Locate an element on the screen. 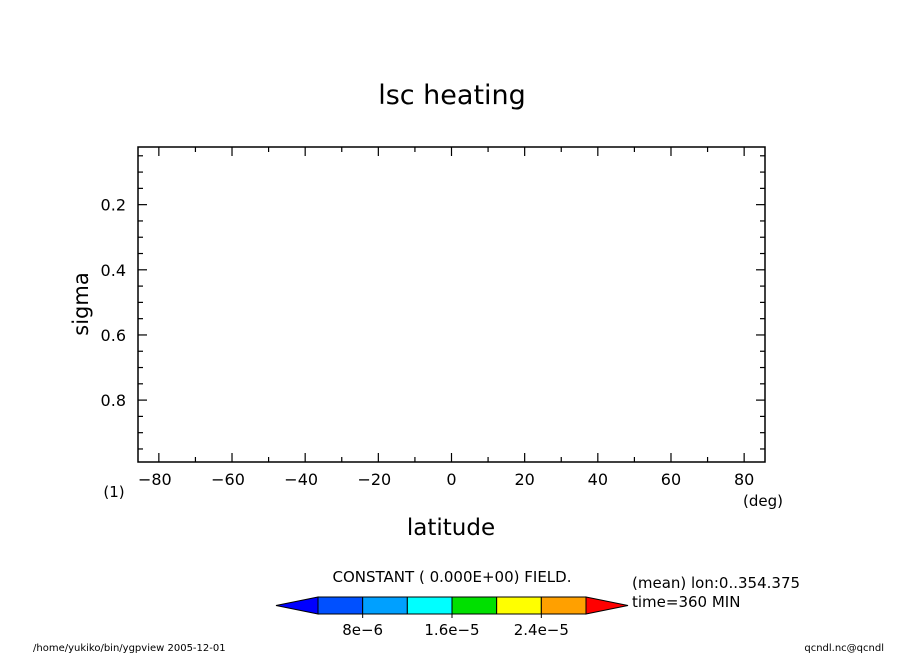 The image size is (904, 654). x-tick-label: 0 is located at coordinates (451, 479).